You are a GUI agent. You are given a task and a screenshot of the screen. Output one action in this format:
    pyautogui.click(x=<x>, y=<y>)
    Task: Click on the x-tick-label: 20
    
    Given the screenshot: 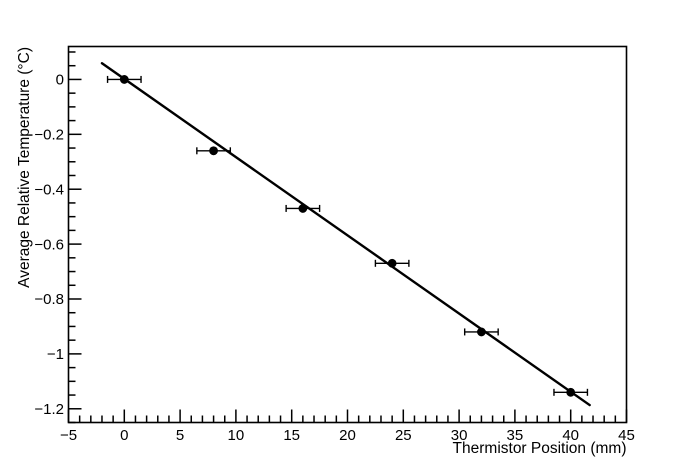 What is the action you would take?
    pyautogui.click(x=347, y=435)
    